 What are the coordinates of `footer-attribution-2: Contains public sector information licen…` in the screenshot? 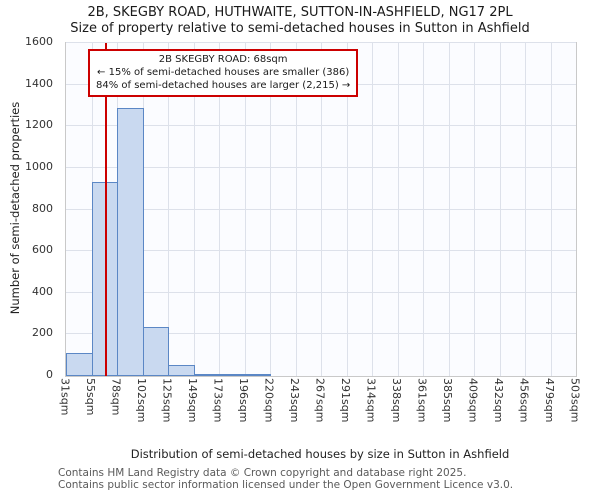 It's located at (286, 485).